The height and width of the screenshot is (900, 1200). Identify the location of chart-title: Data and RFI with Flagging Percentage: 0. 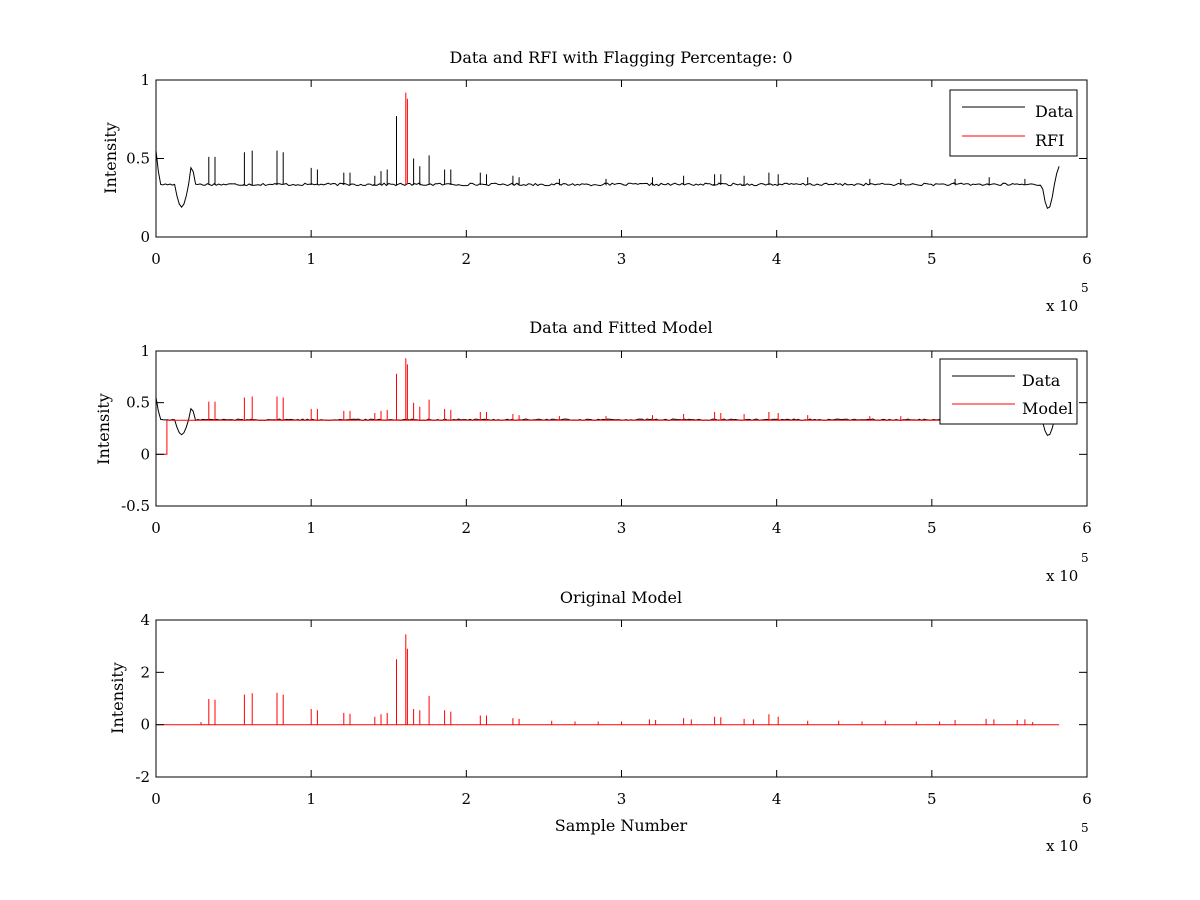
(620, 57).